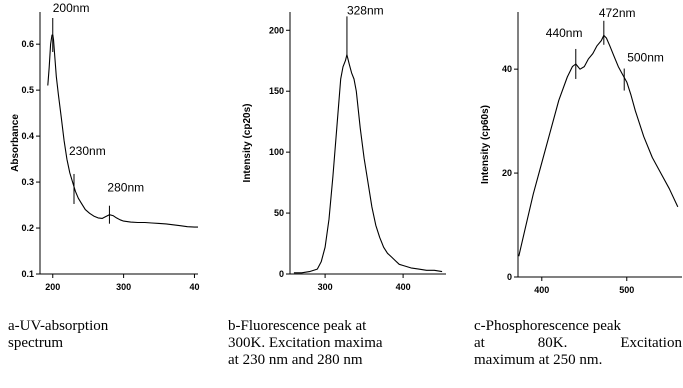 The width and height of the screenshot is (683, 388). I want to click on caption-a: a-UV-absorption spectrum, so click(98, 335).